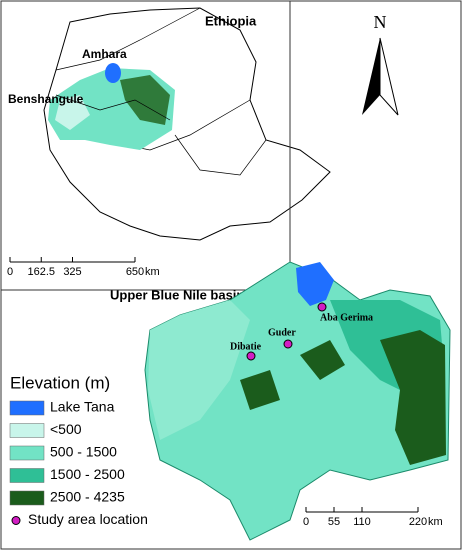  I want to click on legend-label: 2500 - 4235, so click(87, 497).